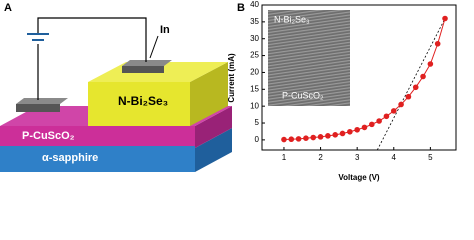  What do you see at coordinates (257, 122) in the screenshot?
I see `y-tick-label: 5` at bounding box center [257, 122].